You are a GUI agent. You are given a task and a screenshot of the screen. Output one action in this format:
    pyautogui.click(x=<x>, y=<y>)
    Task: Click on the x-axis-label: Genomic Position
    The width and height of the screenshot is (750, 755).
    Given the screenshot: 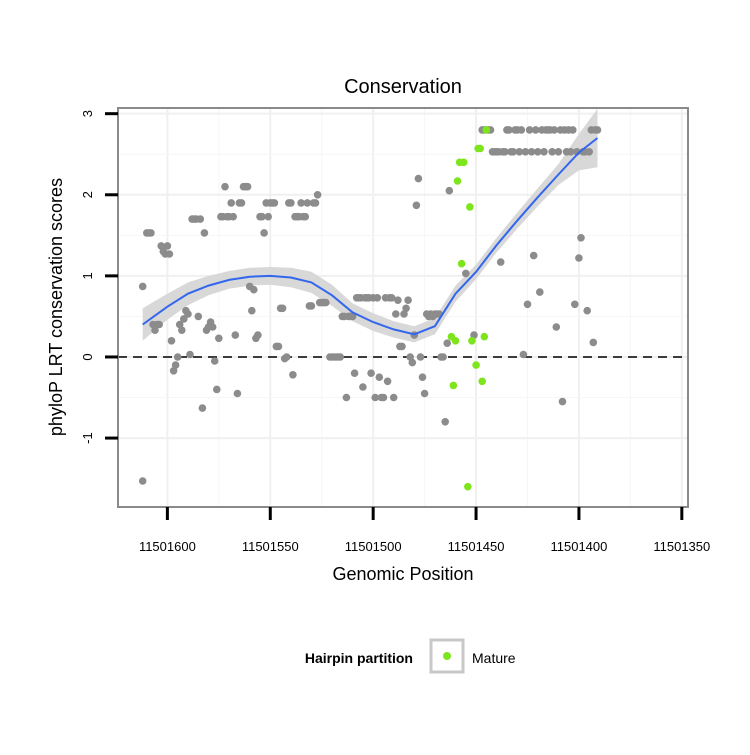 What is the action you would take?
    pyautogui.click(x=402, y=574)
    